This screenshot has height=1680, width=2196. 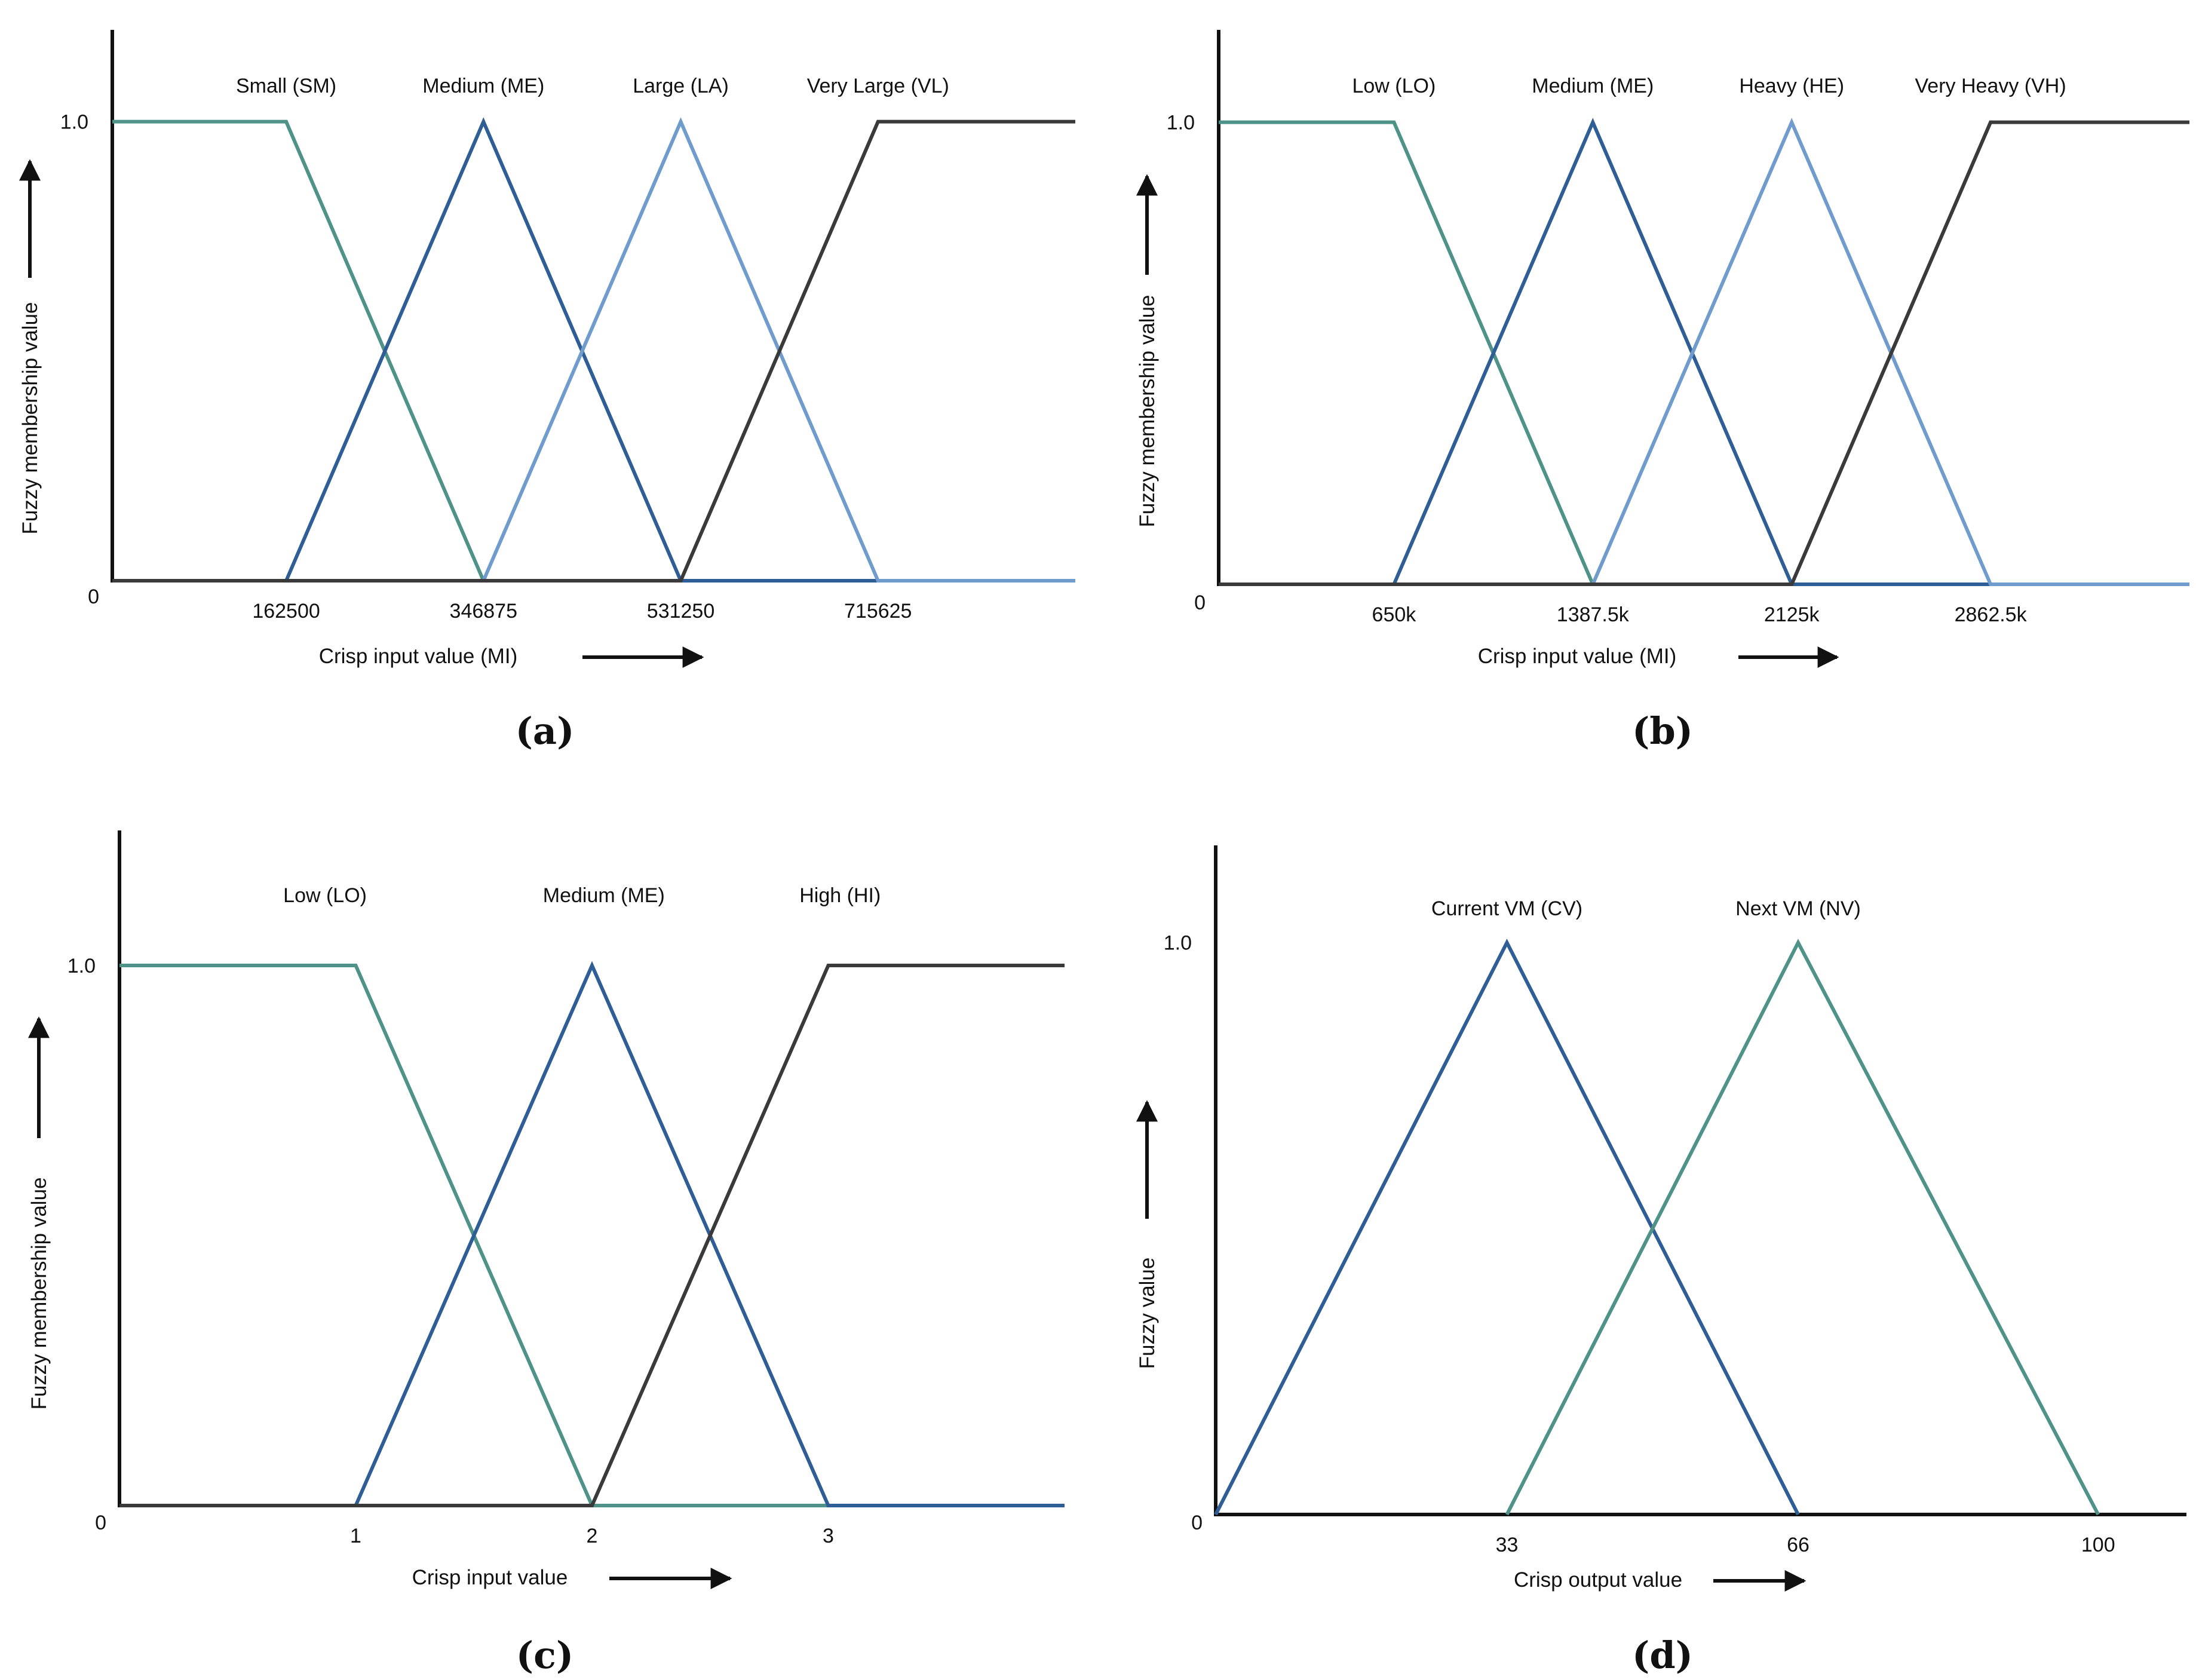 What do you see at coordinates (878, 612) in the screenshot?
I see `x-tick-label: 715625` at bounding box center [878, 612].